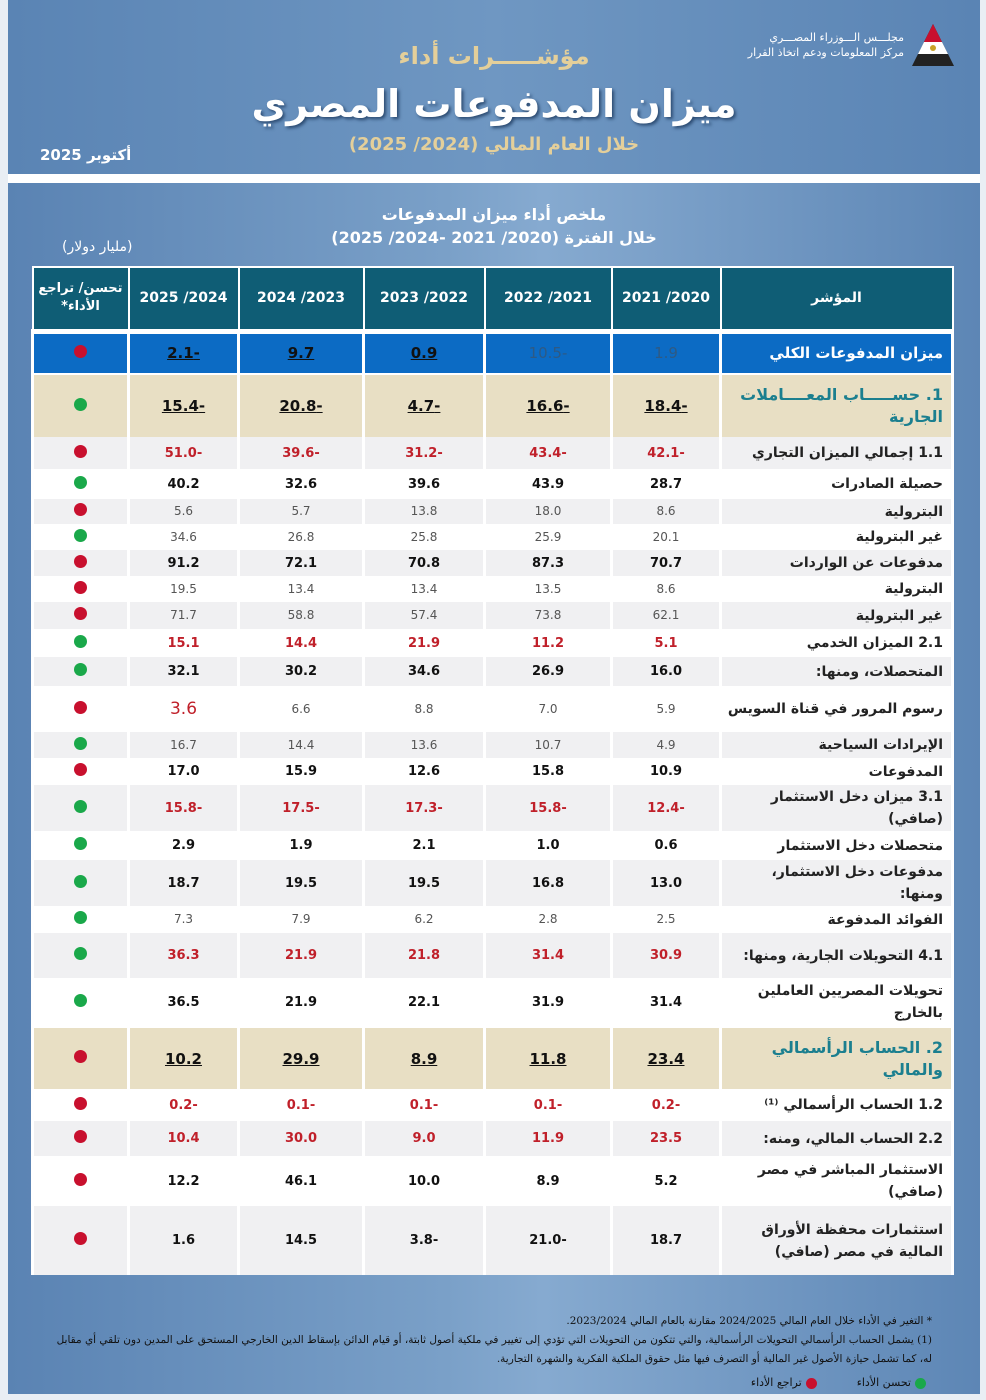 This screenshot has height=1400, width=986. I want to click on cell-value: 58.8, so click(301, 615).